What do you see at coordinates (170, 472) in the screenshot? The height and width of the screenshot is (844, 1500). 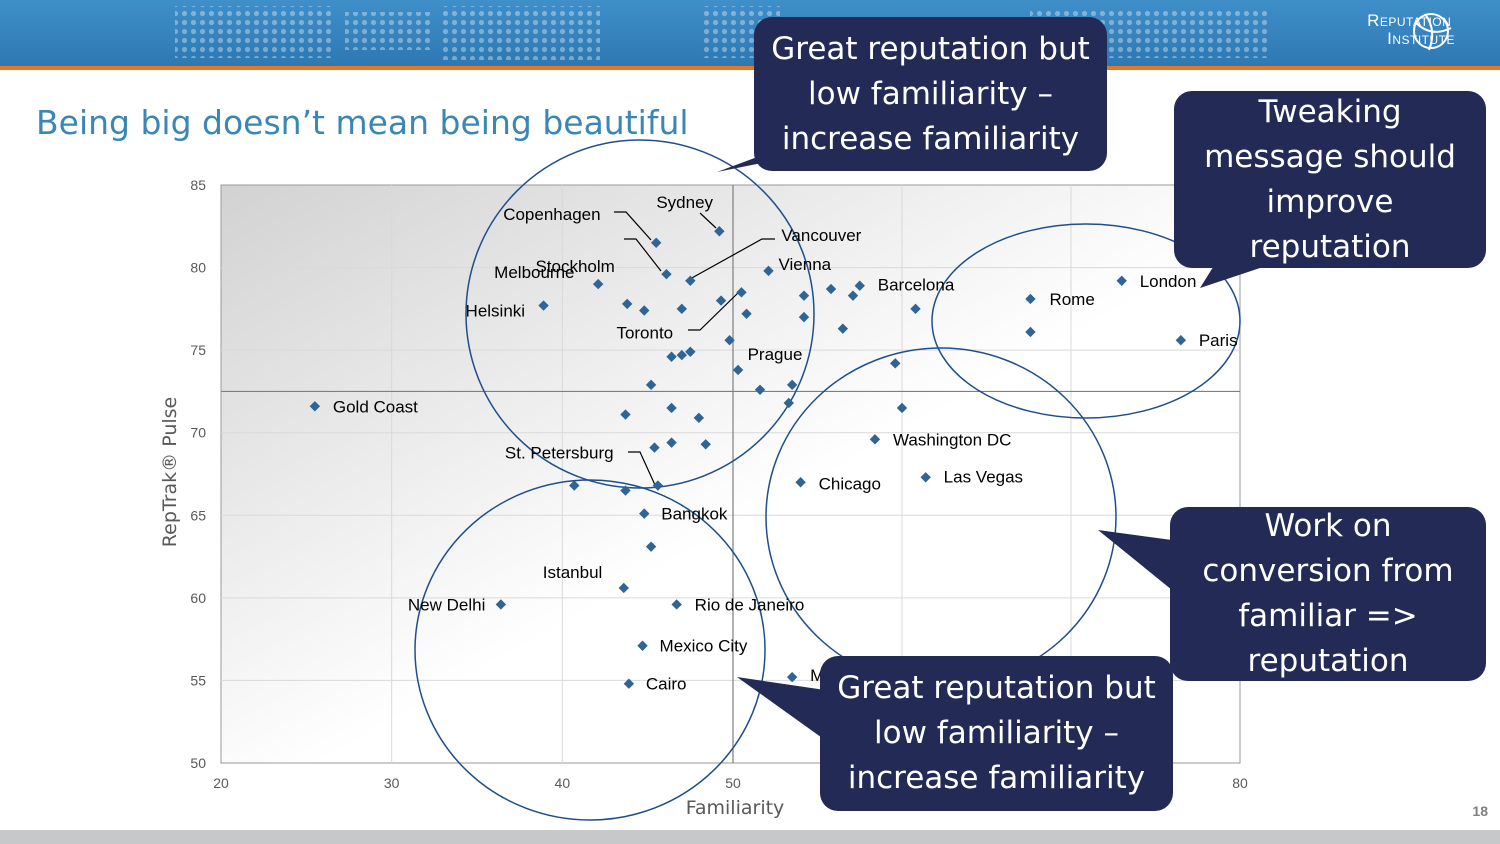 I see `y-axis-label: RepTrak® Pulse` at bounding box center [170, 472].